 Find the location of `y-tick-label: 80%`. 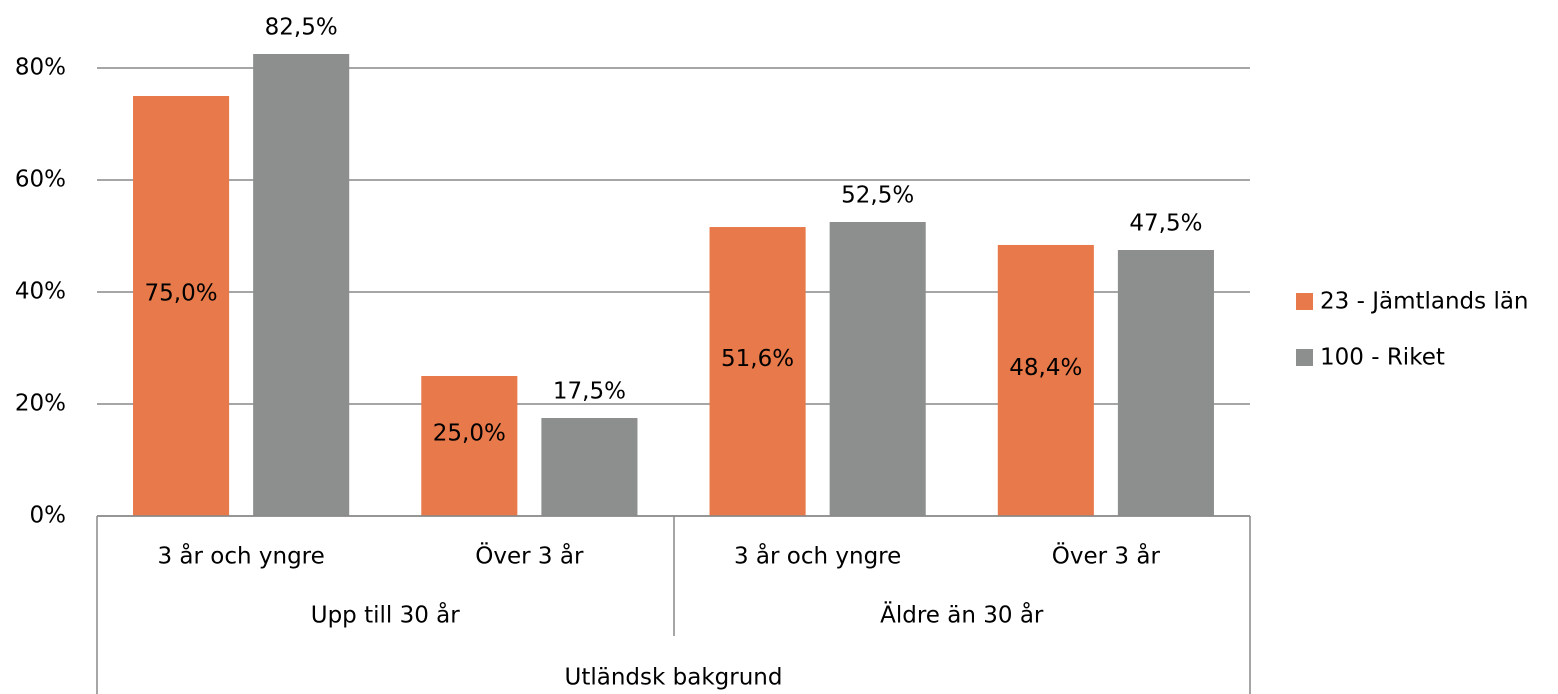

y-tick-label: 80% is located at coordinates (40, 68).